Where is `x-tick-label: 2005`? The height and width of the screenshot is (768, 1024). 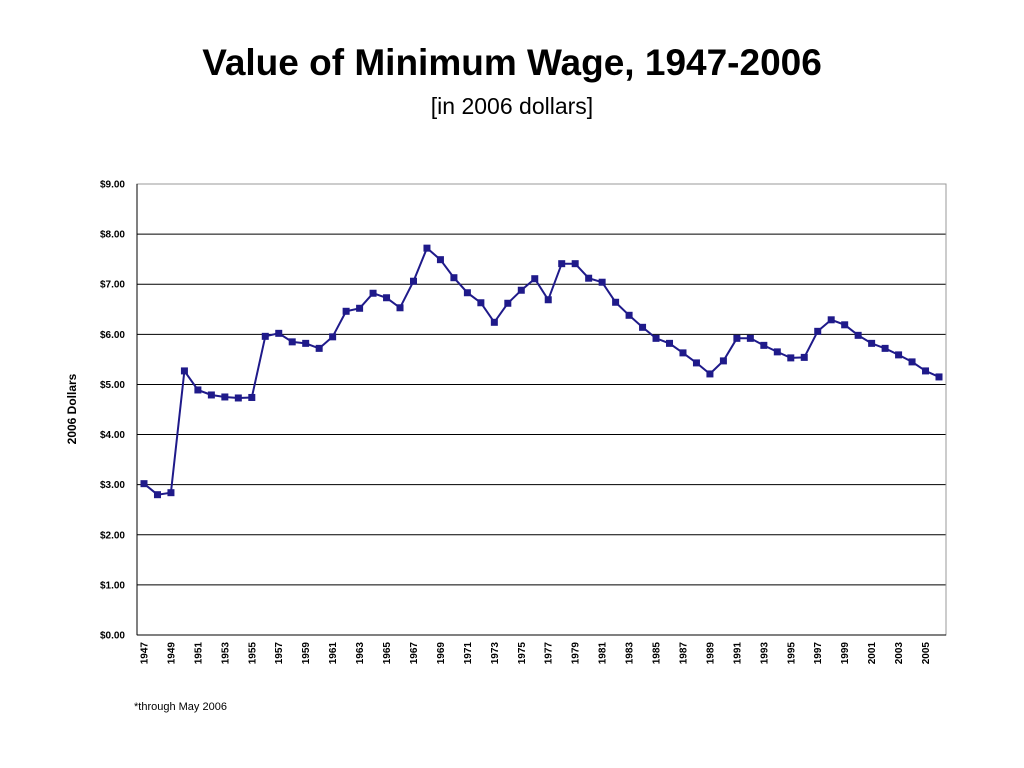 x-tick-label: 2005 is located at coordinates (926, 653).